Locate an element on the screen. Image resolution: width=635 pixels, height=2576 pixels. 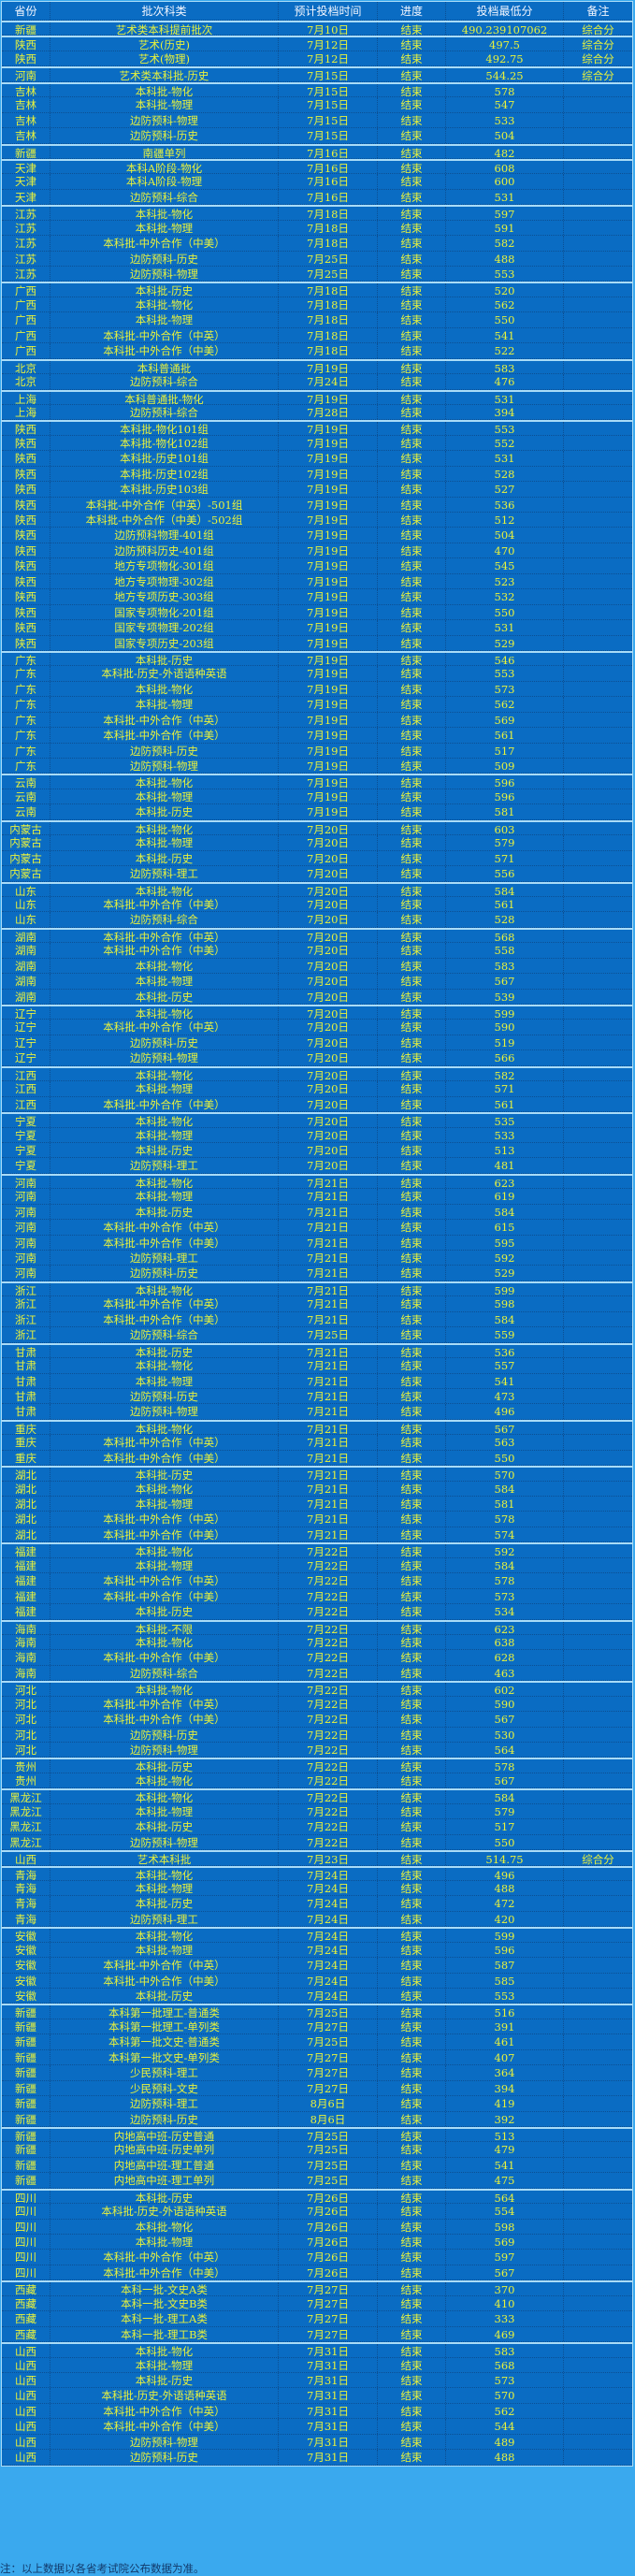
table-row: 重庆 本科批-中外合作（中美） 7月21日 结束 550 is located at coordinates (317, 1458).